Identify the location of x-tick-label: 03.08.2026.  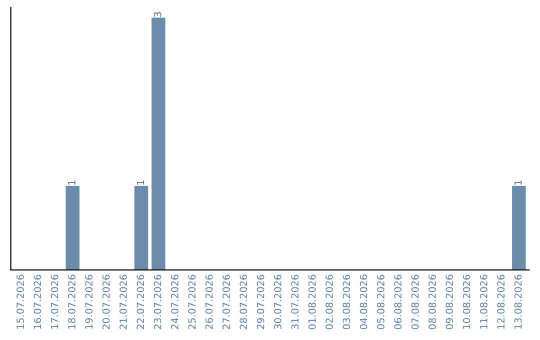
(346, 302).